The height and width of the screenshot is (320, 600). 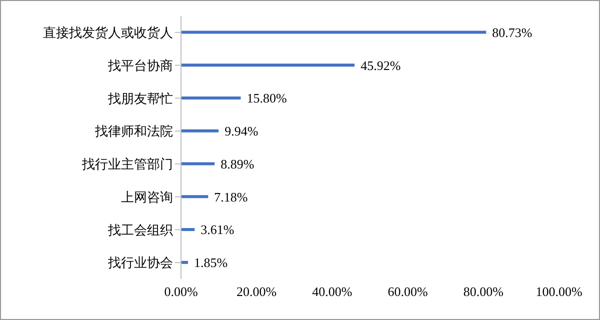 I want to click on x-tick-label: 80.00%, so click(x=483, y=292).